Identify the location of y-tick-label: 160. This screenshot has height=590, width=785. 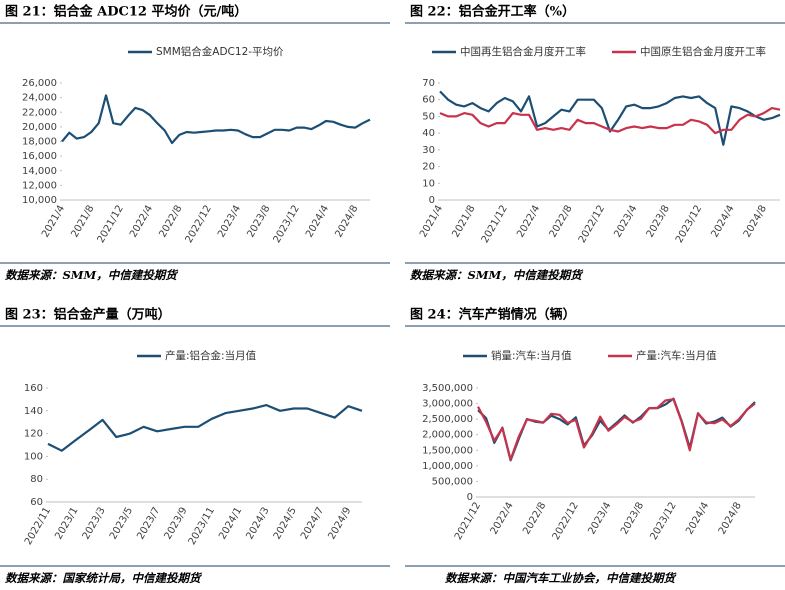
(33, 388).